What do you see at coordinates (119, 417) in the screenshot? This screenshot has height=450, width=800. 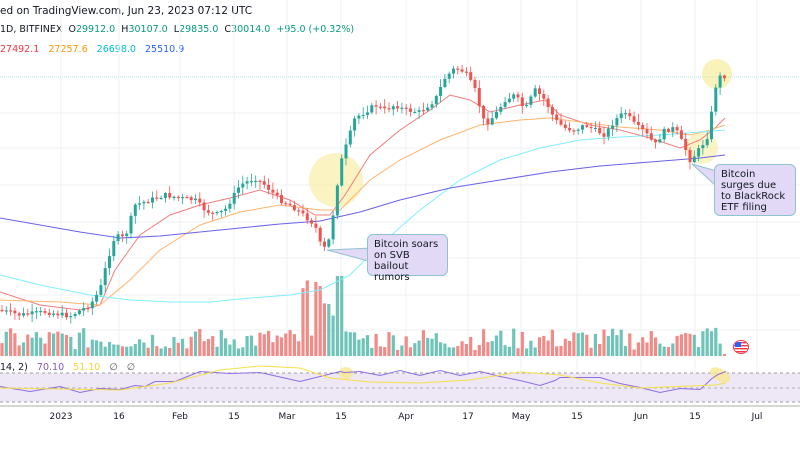 I see `x-tick-label: 16` at bounding box center [119, 417].